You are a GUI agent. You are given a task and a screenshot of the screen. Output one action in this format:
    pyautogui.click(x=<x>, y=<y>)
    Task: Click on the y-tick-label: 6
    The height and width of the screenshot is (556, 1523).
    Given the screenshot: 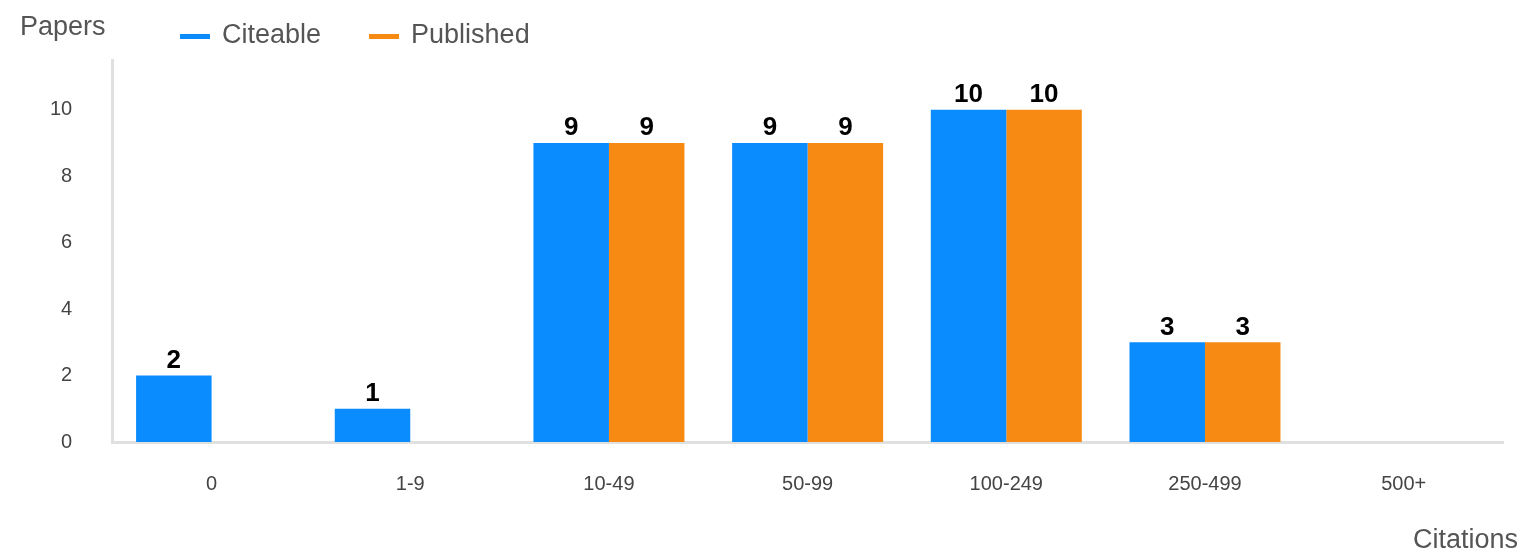 What is the action you would take?
    pyautogui.click(x=67, y=241)
    